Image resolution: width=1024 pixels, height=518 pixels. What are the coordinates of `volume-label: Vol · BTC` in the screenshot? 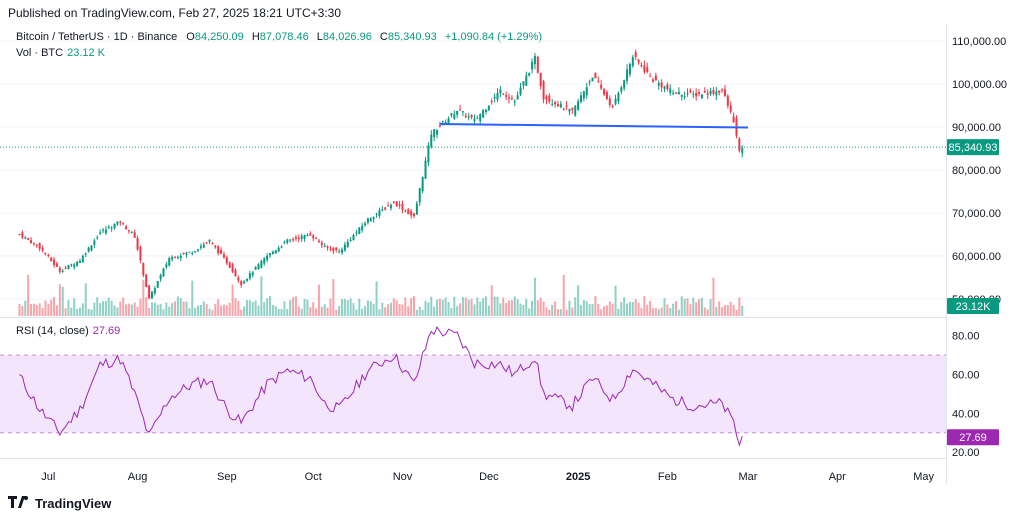 It's located at (40, 53).